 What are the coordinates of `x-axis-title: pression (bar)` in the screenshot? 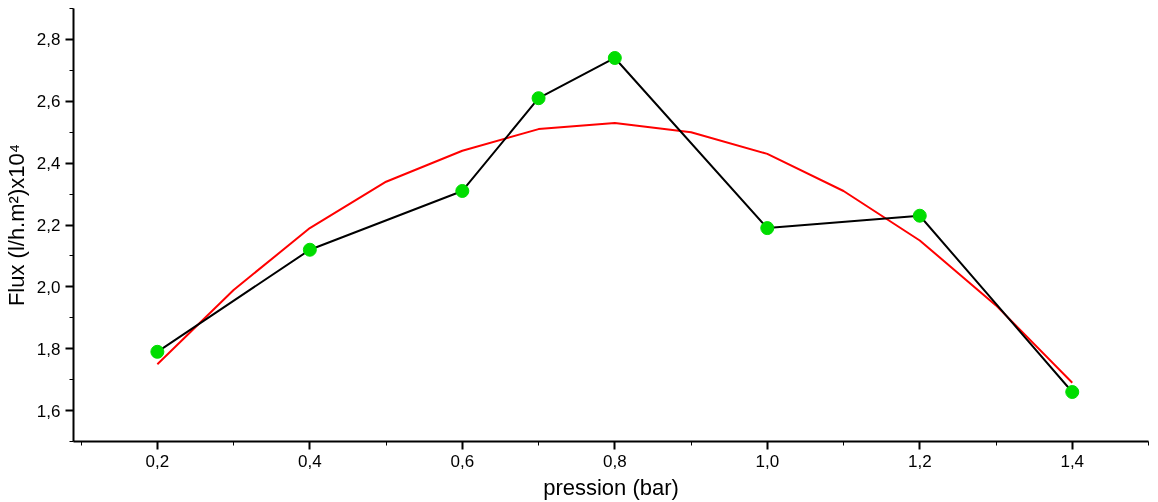 It's located at (611, 487).